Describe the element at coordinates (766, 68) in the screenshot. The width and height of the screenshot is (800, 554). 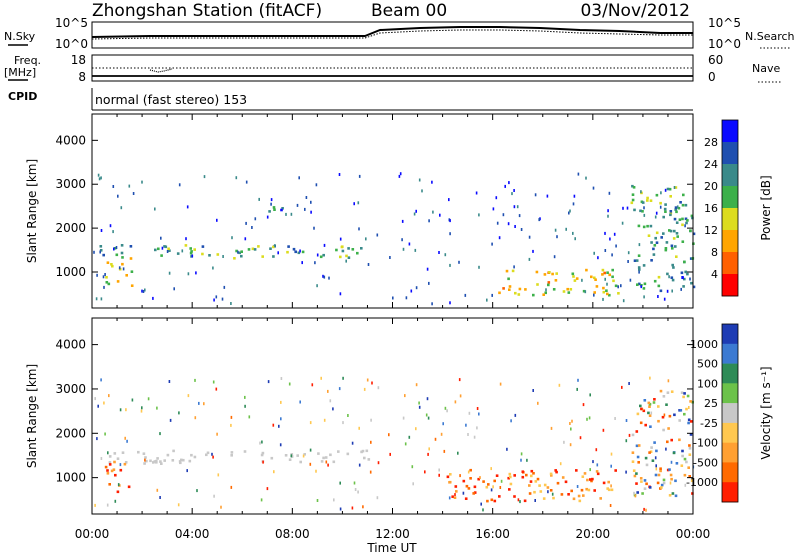
I see `nave-label: Nave` at that location.